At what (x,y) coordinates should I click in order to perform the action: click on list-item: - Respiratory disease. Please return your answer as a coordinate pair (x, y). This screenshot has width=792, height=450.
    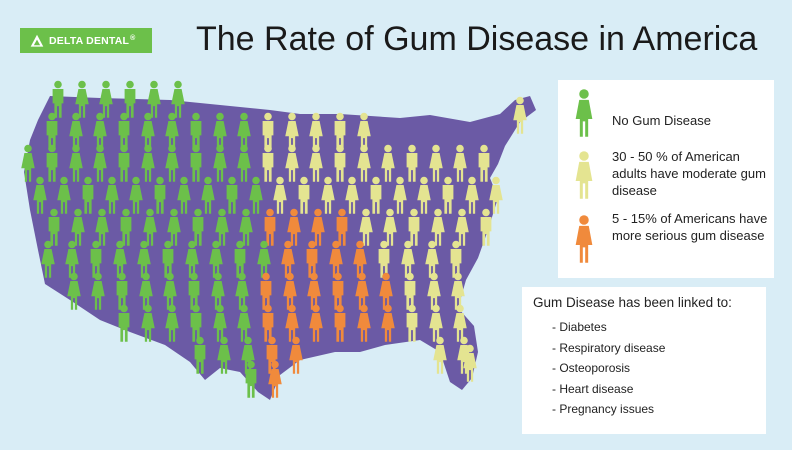
    Looking at the image, I should click on (609, 347).